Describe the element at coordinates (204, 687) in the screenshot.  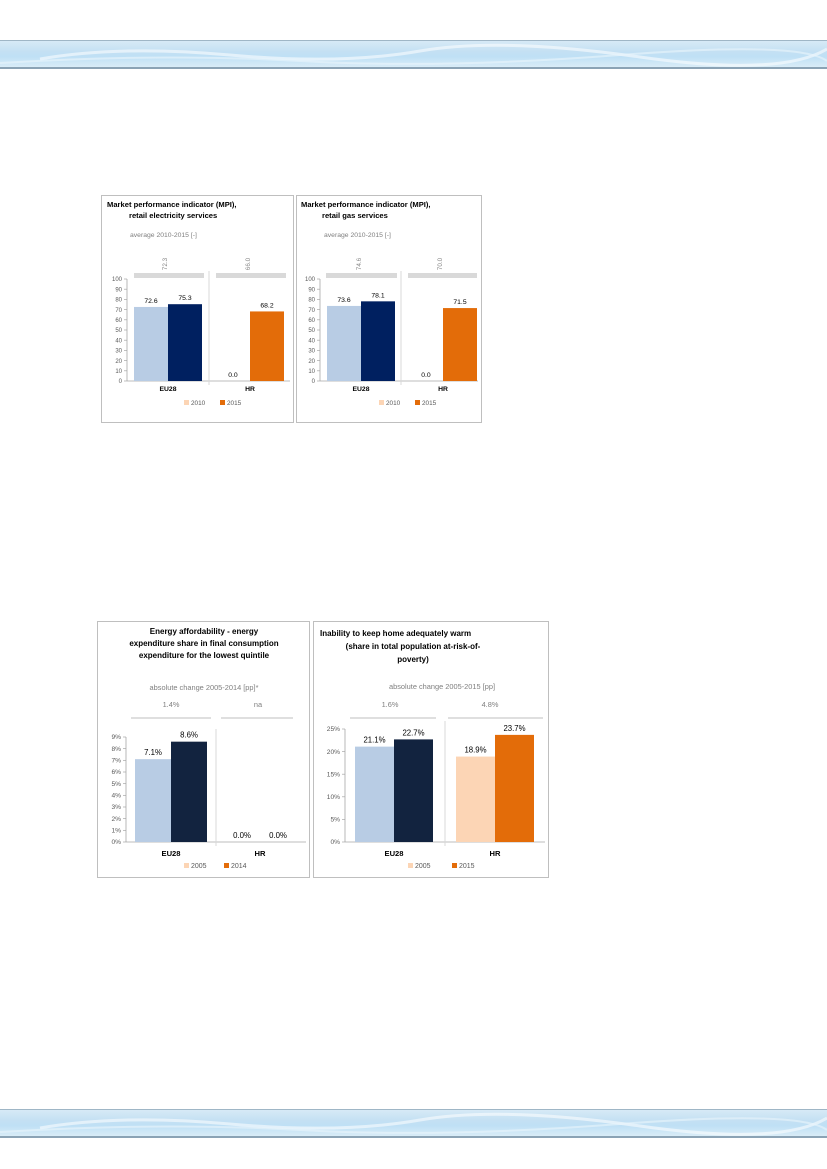
I see `chart-subtitle: absolute change 2005-2014 [pp]*` at that location.